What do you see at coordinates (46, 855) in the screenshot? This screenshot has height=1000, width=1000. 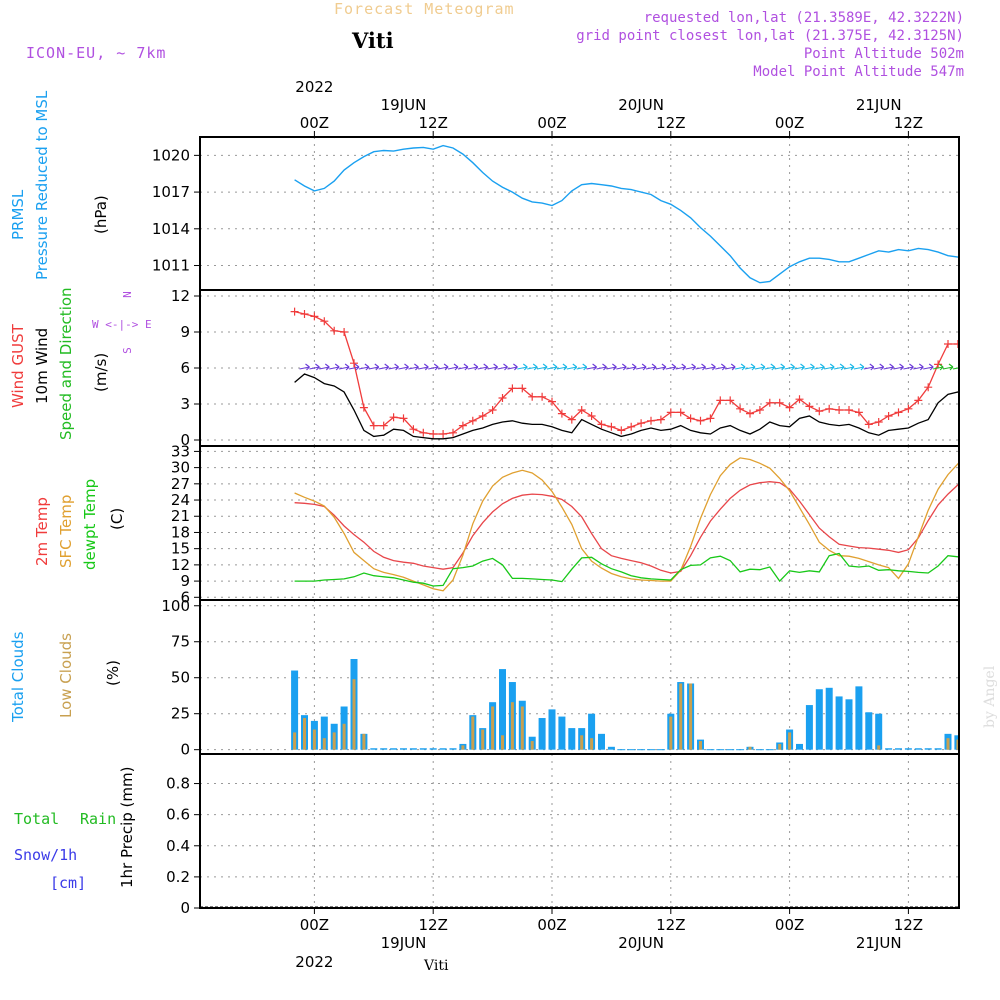 I see `snow-label: Snow/1h` at bounding box center [46, 855].